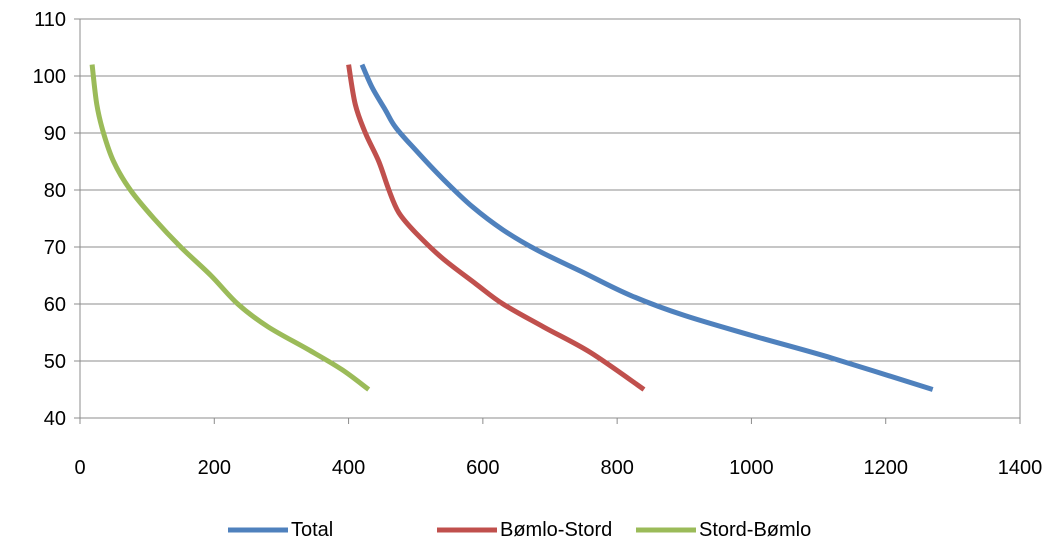 The height and width of the screenshot is (551, 1055). I want to click on legend-label-stord-b-mlo: Stord-Bømlo, so click(755, 530).